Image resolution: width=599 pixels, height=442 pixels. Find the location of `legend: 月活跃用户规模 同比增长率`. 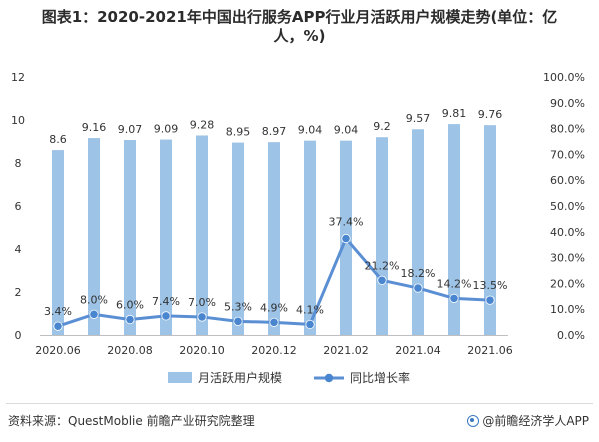

legend: 月活跃用户规模 同比增长率 is located at coordinates (289, 377).